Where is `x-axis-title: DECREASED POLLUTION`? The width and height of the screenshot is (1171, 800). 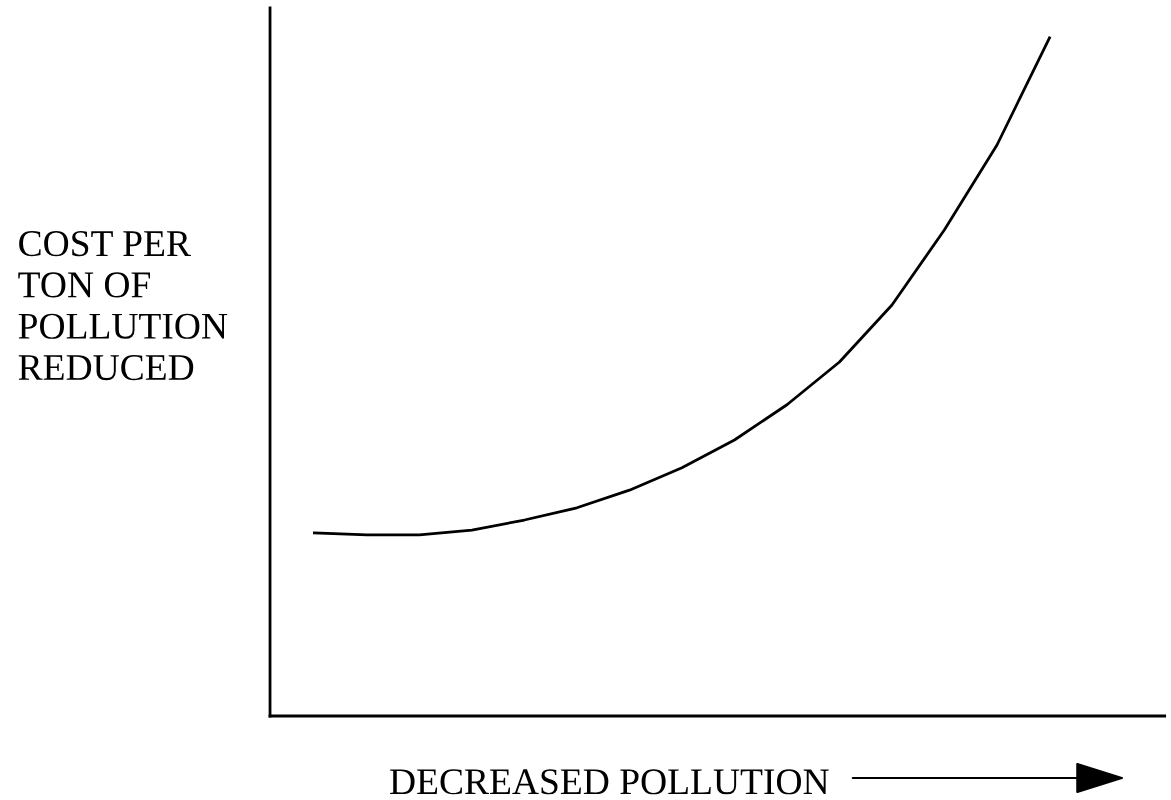
x-axis-title: DECREASED POLLUTION is located at coordinates (609, 782).